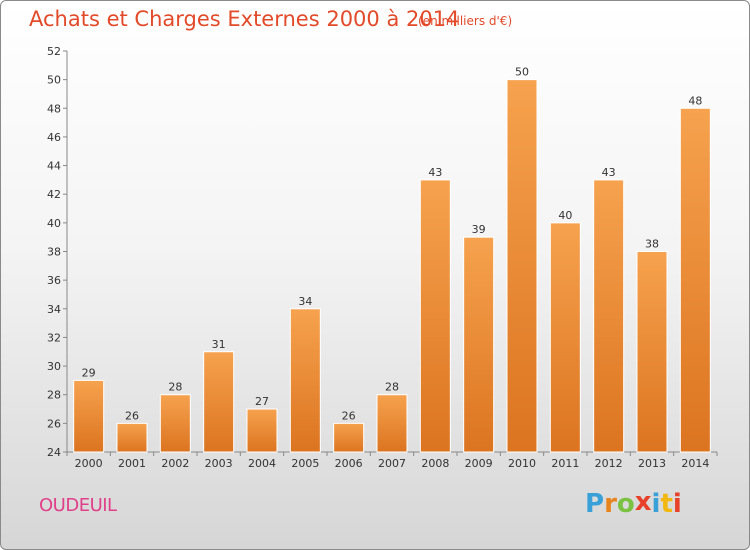  I want to click on data-label-2010: 50, so click(522, 72).